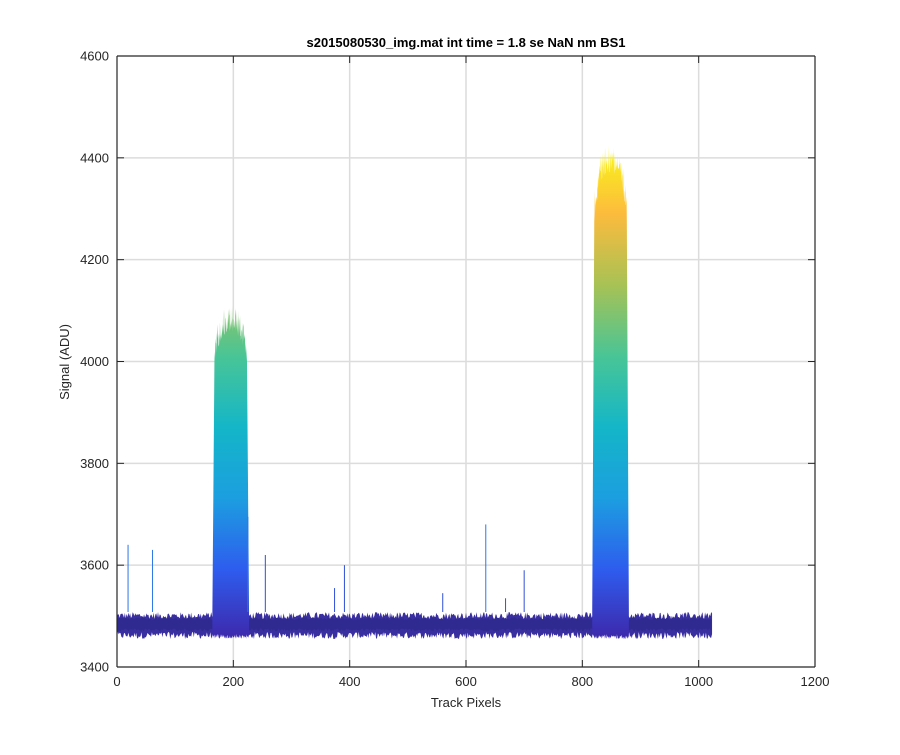  I want to click on y-axis-label: Signal (ADU), so click(64, 362).